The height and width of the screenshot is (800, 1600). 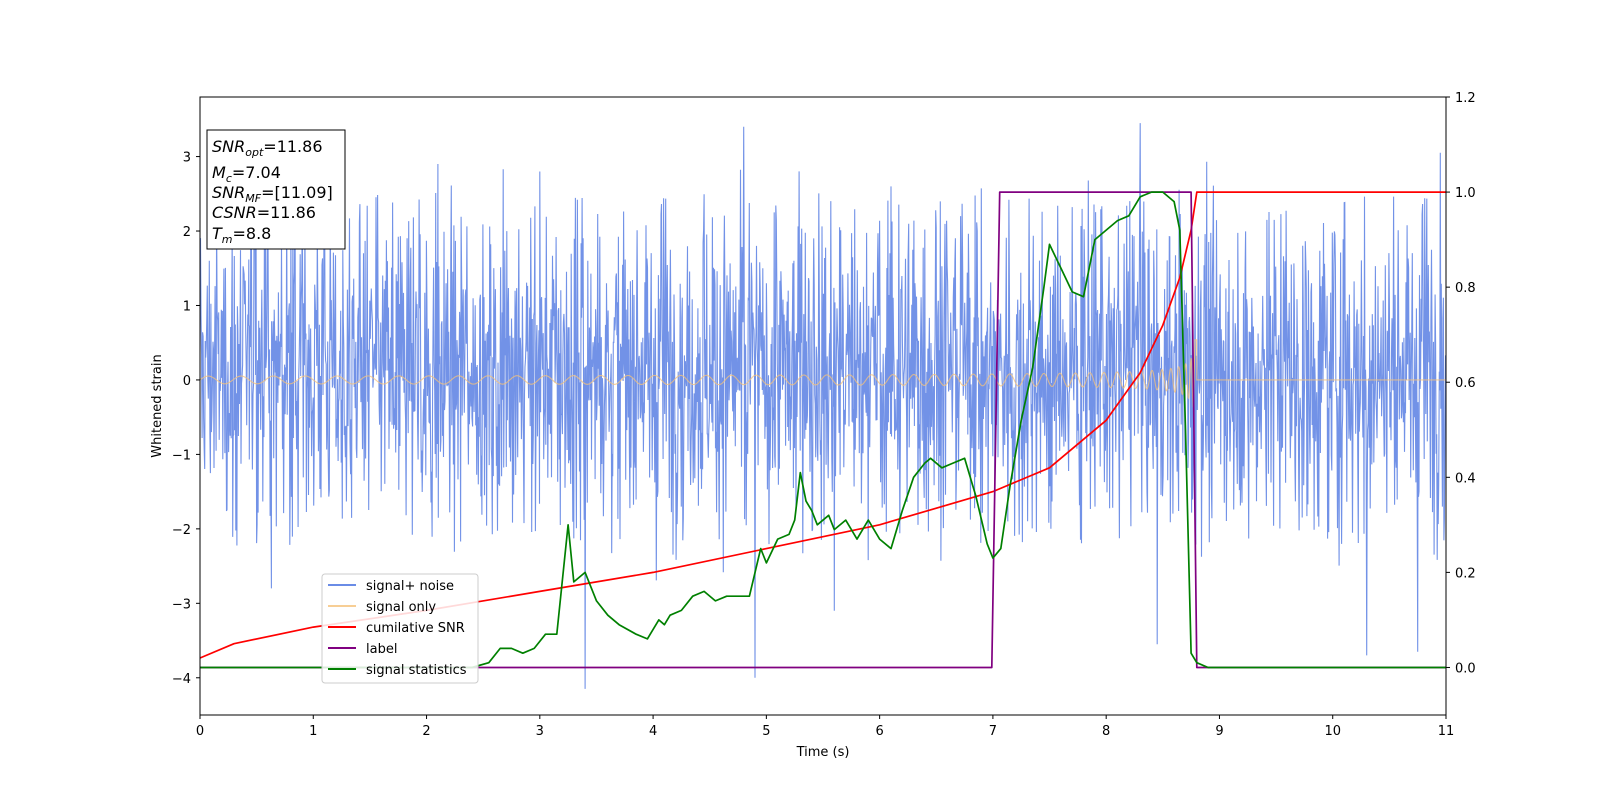 What do you see at coordinates (415, 628) in the screenshot?
I see `legend-label: cumilative SNR` at bounding box center [415, 628].